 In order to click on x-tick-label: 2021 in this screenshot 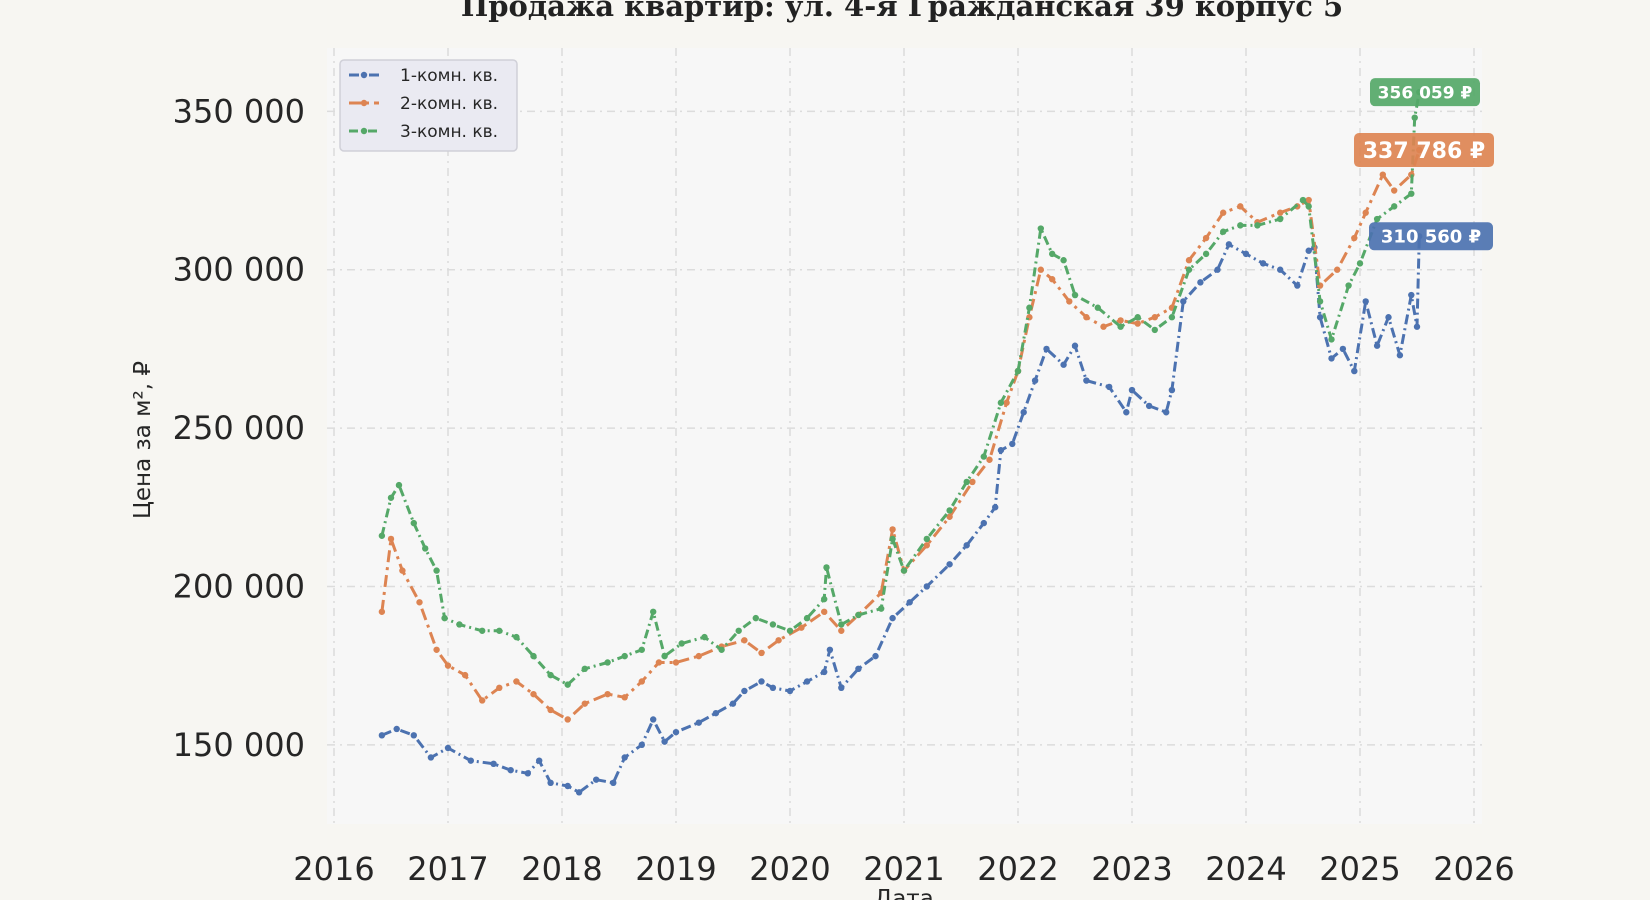, I will do `click(903, 869)`.